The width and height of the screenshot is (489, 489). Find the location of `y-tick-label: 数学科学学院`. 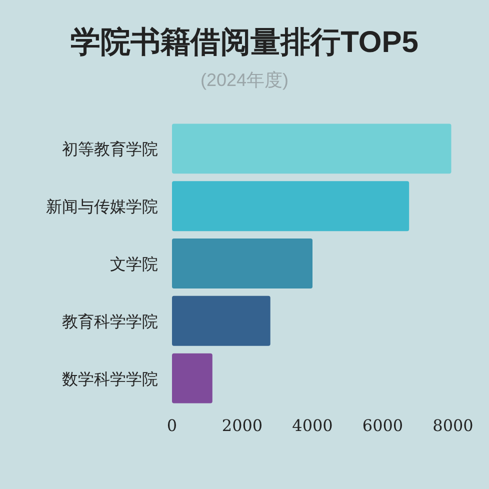

y-tick-label: 数学科学学院 is located at coordinates (110, 378).